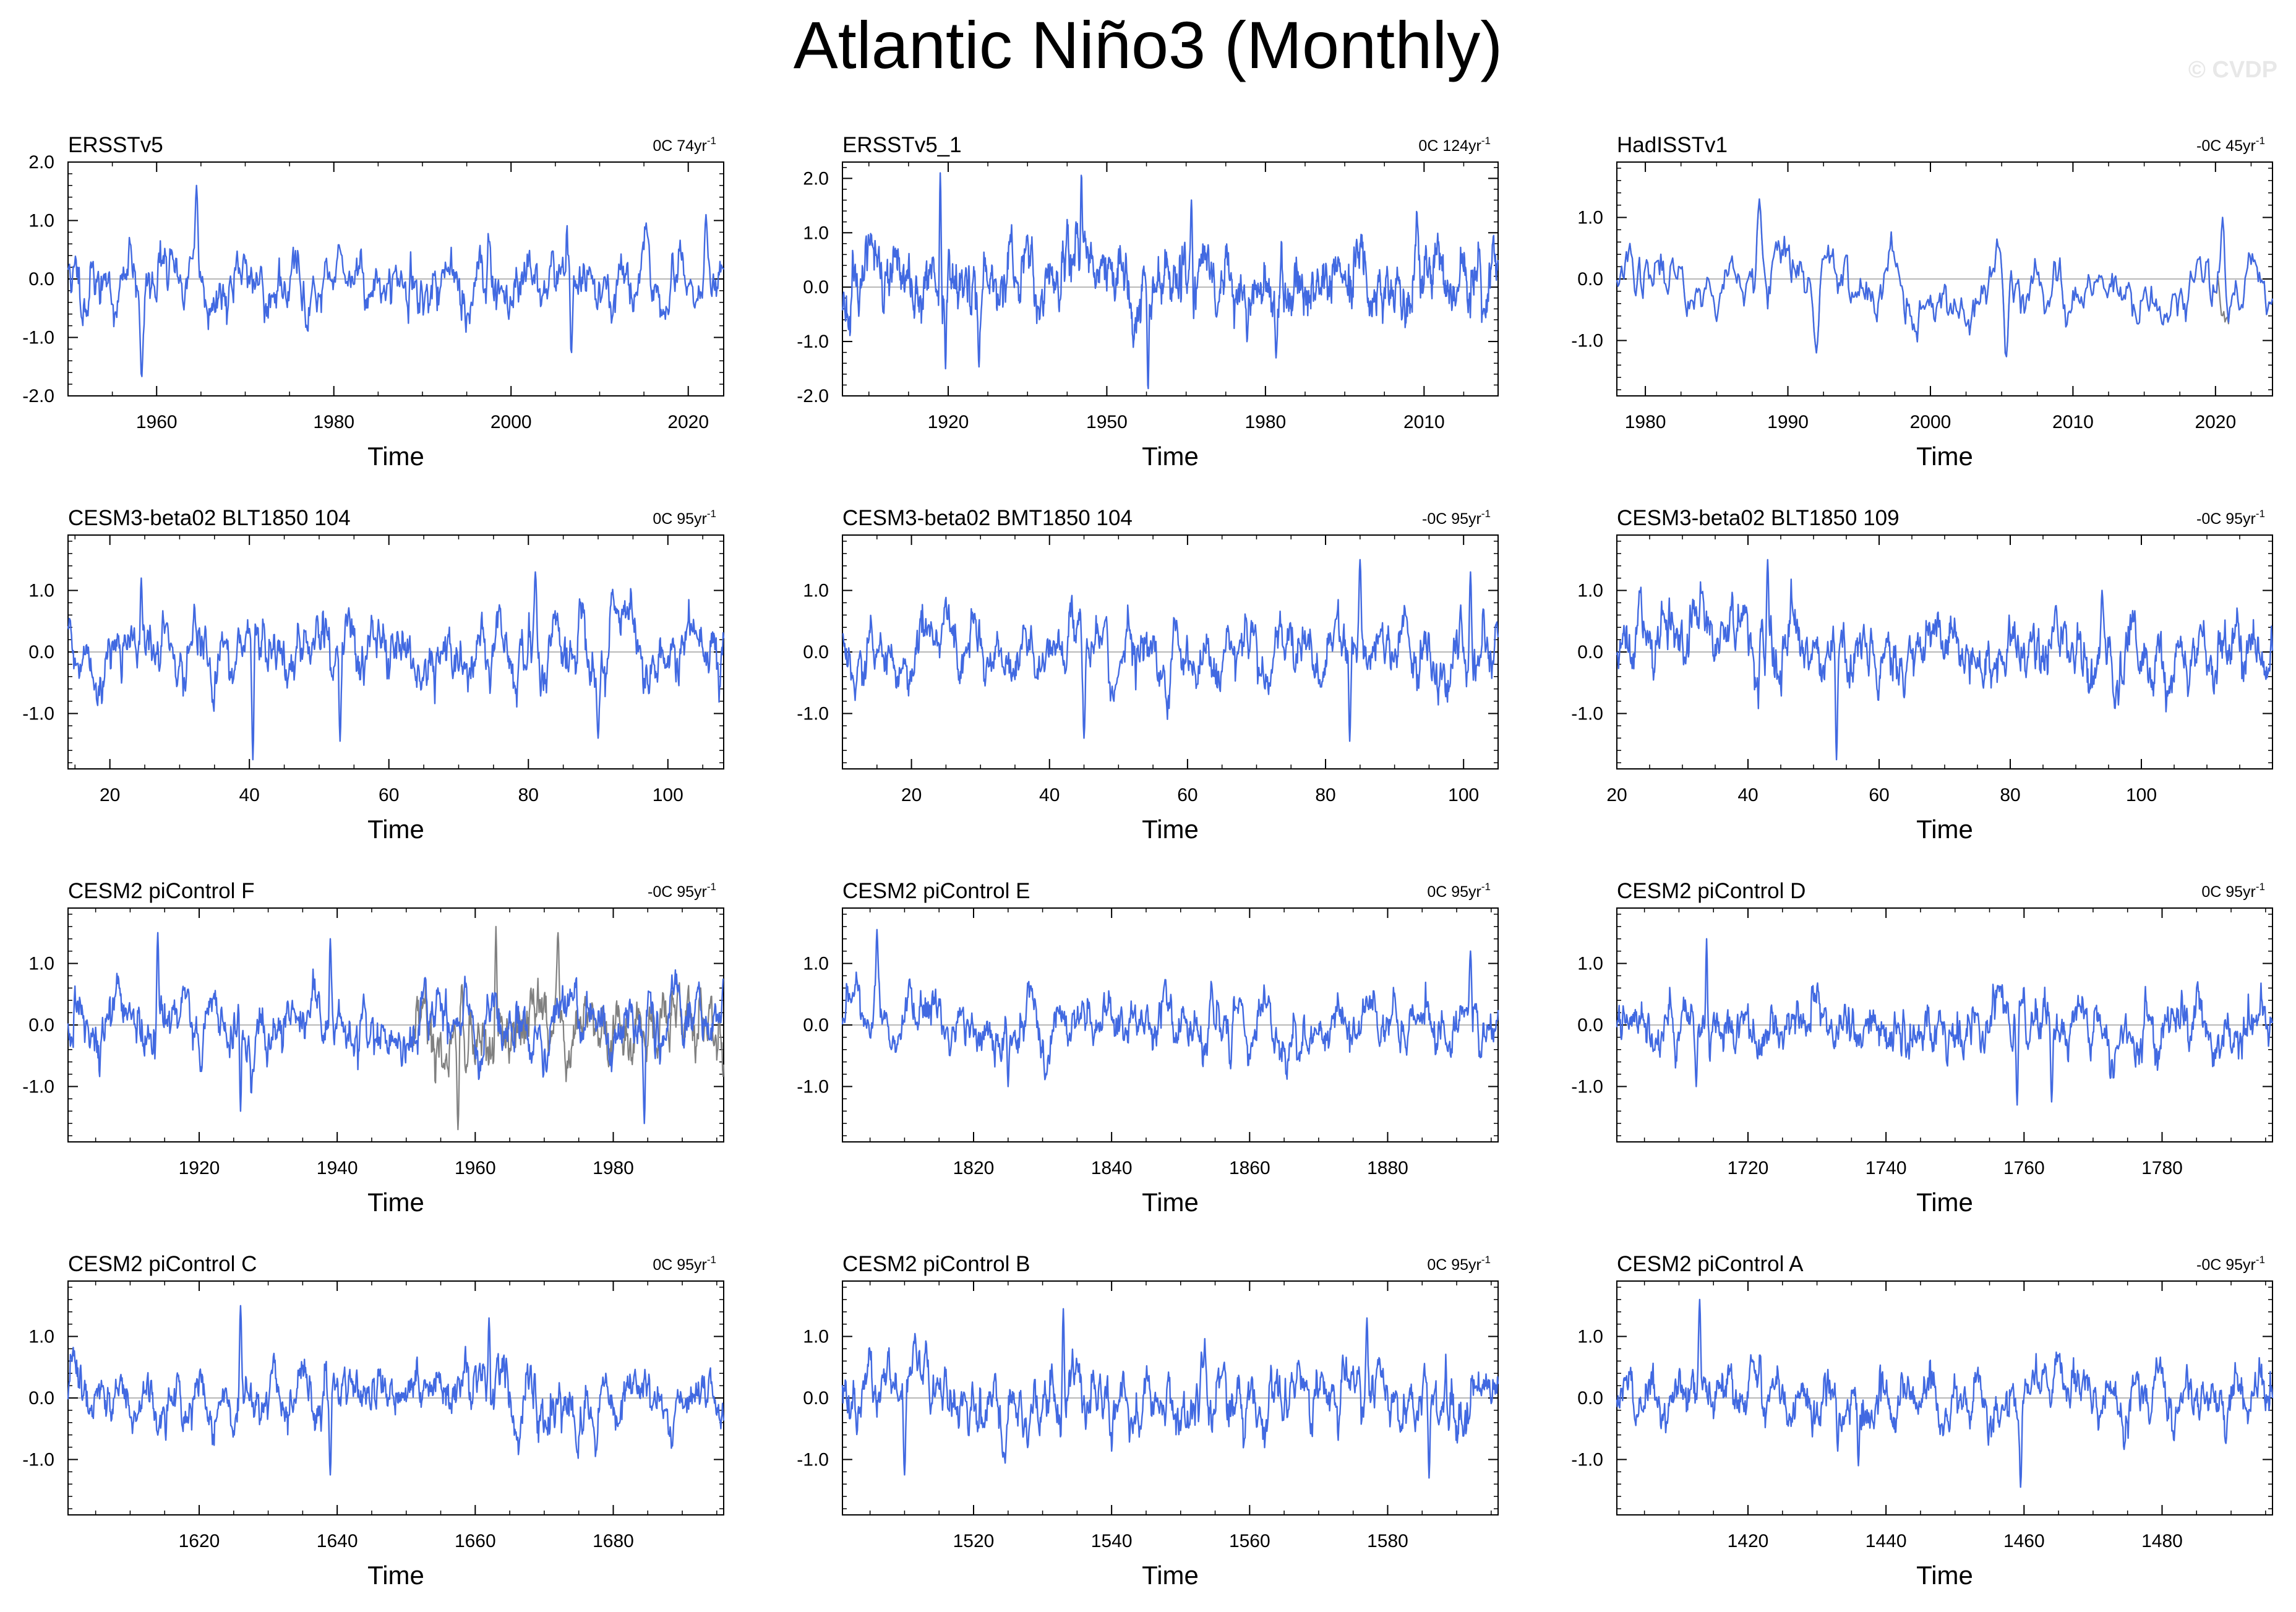 Image resolution: width=2296 pixels, height=1612 pixels. Describe the element at coordinates (936, 1264) in the screenshot. I see `panel-title: CESM2 piControl B` at that location.